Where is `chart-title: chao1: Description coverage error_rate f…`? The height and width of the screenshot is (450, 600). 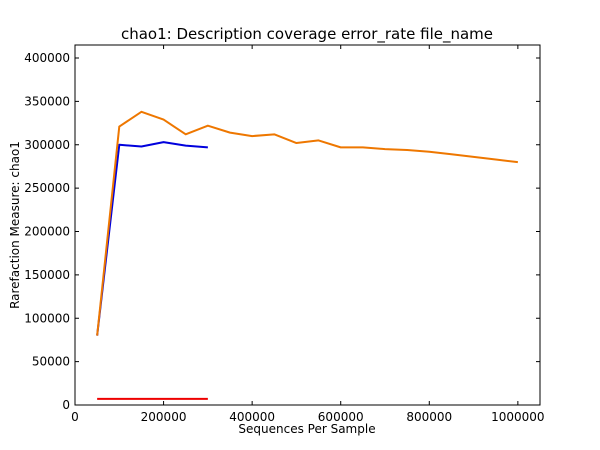 chart-title: chao1: Description coverage error_rate f… is located at coordinates (307, 34).